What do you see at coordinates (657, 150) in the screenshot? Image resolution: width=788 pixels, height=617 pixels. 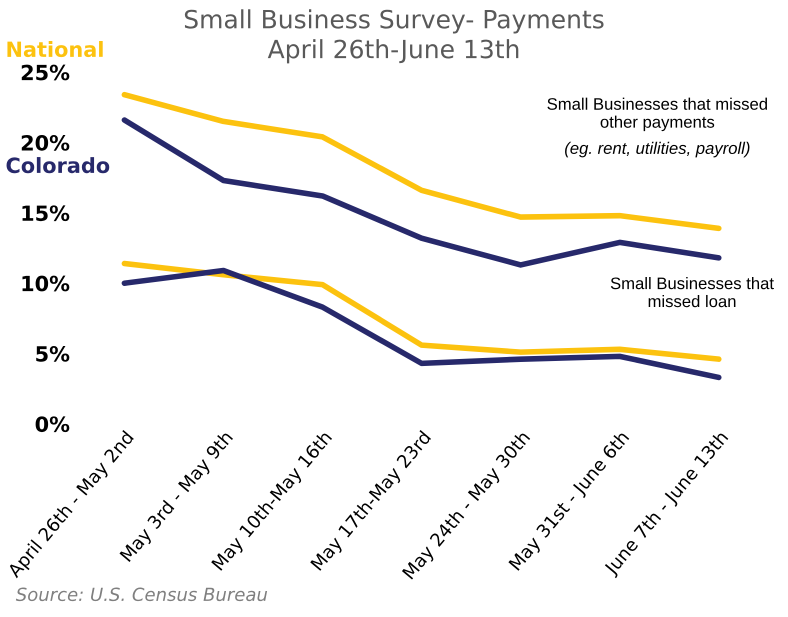 I see `annotation: (eg. rent, utilities, payroll)` at bounding box center [657, 150].